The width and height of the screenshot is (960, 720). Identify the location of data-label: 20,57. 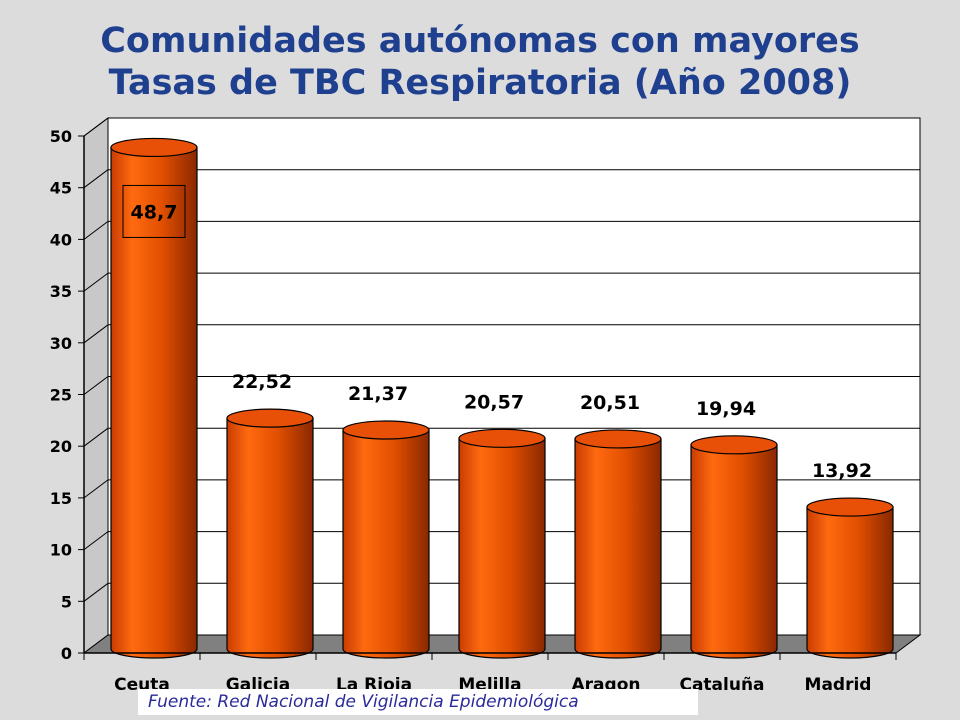
(494, 402).